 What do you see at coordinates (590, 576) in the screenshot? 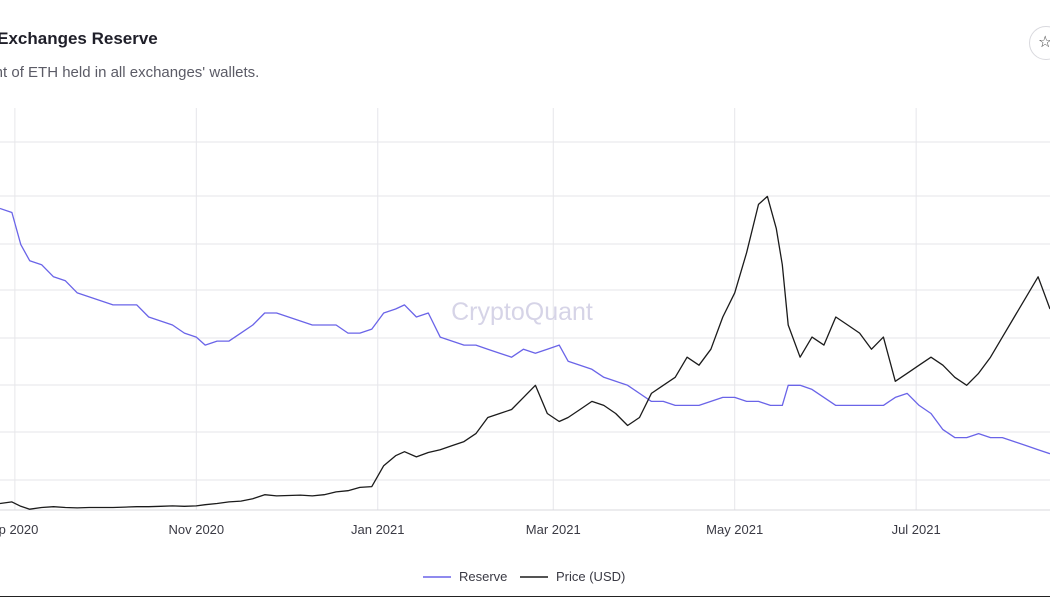
I see `legend-label-price: Price (USD)` at bounding box center [590, 576].